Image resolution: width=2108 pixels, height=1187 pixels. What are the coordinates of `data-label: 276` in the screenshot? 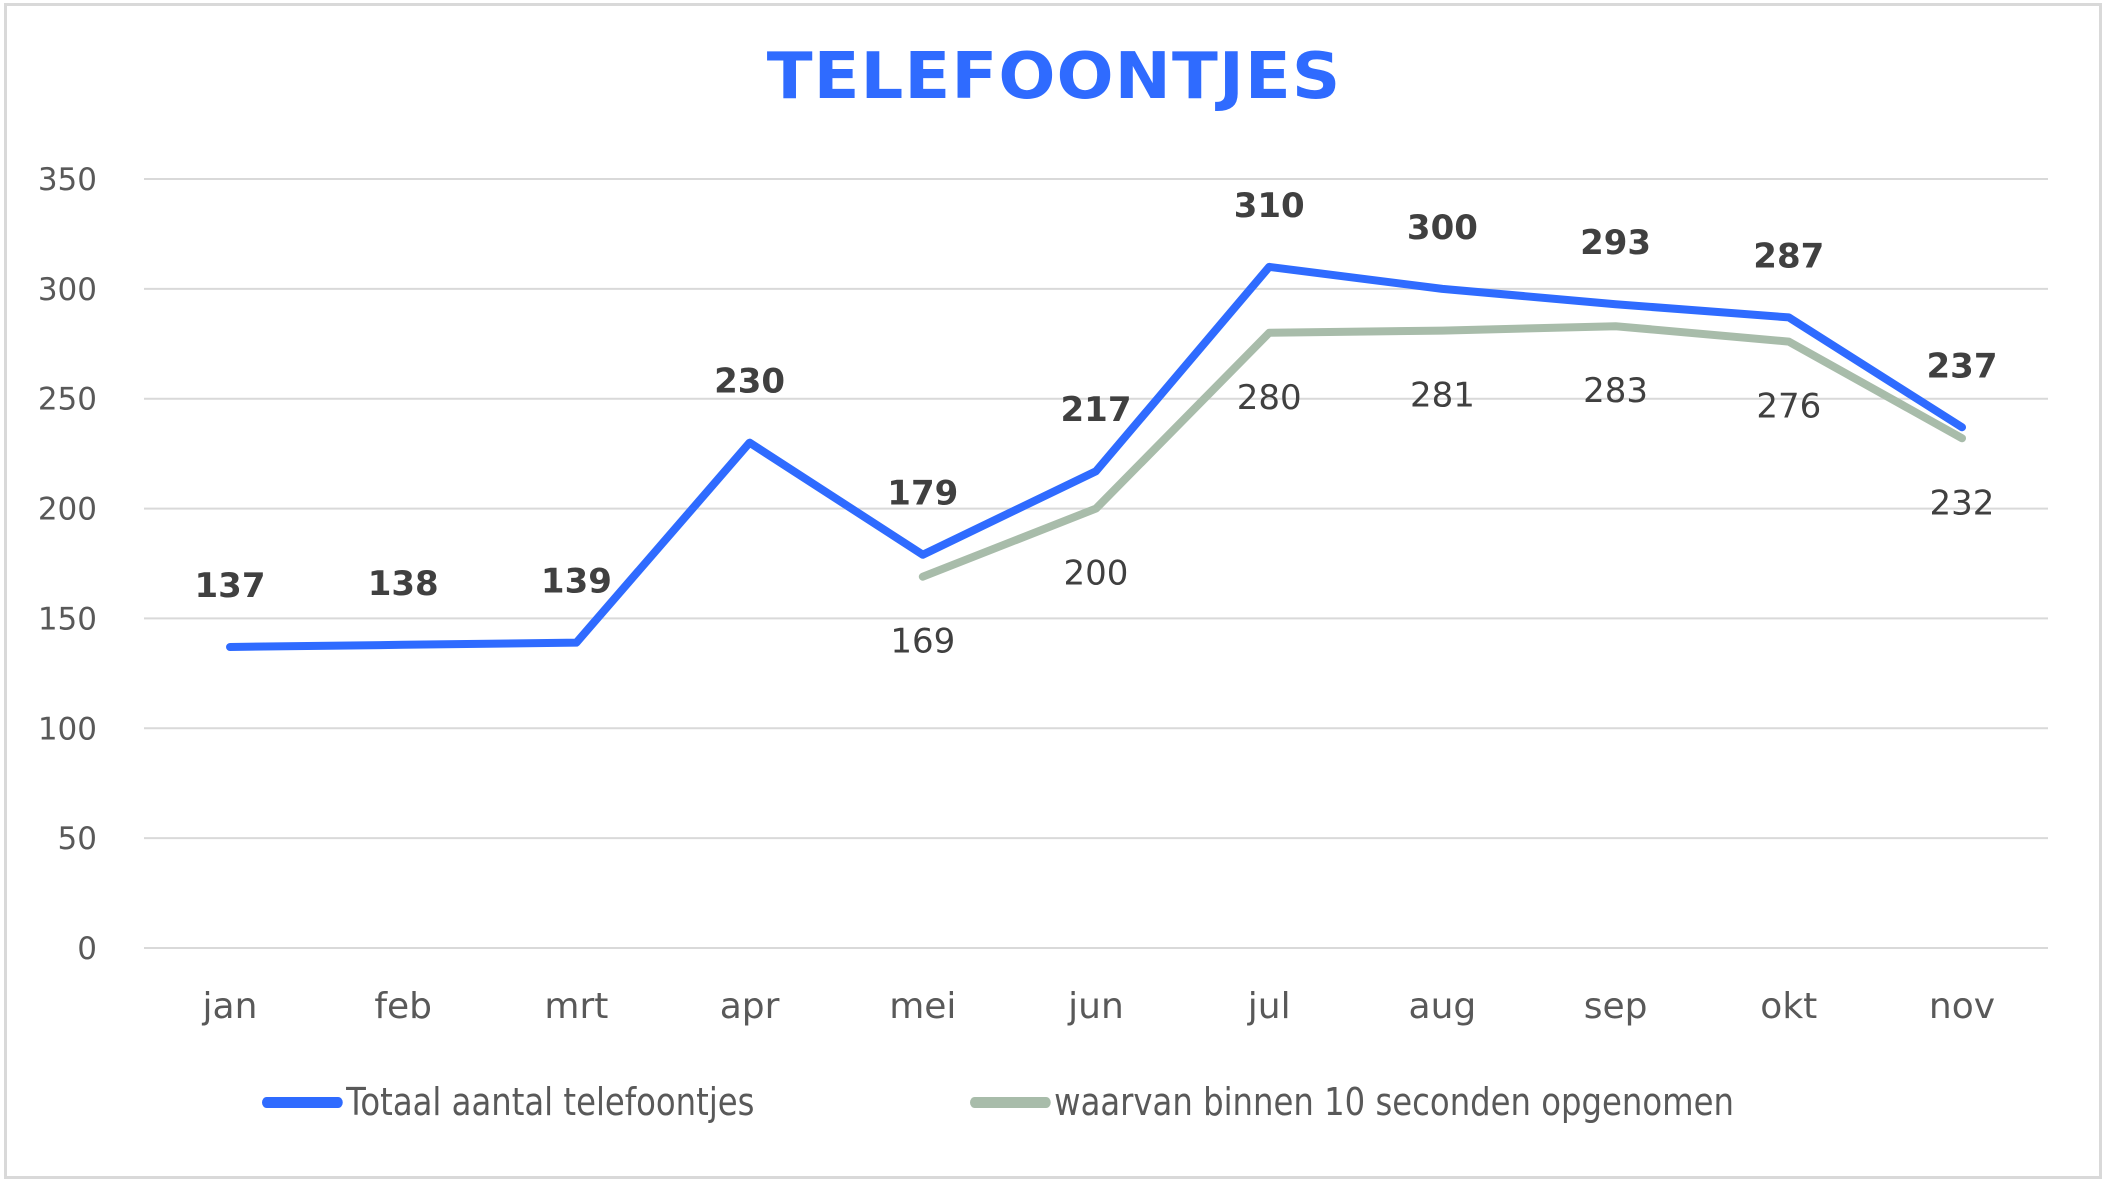 It's located at (1788, 407).